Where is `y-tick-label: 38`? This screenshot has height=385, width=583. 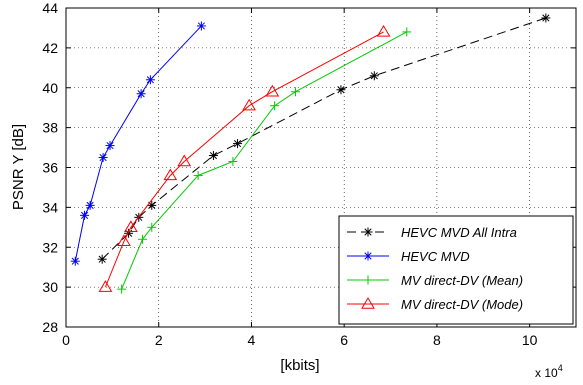
y-tick-label: 38 is located at coordinates (50, 128).